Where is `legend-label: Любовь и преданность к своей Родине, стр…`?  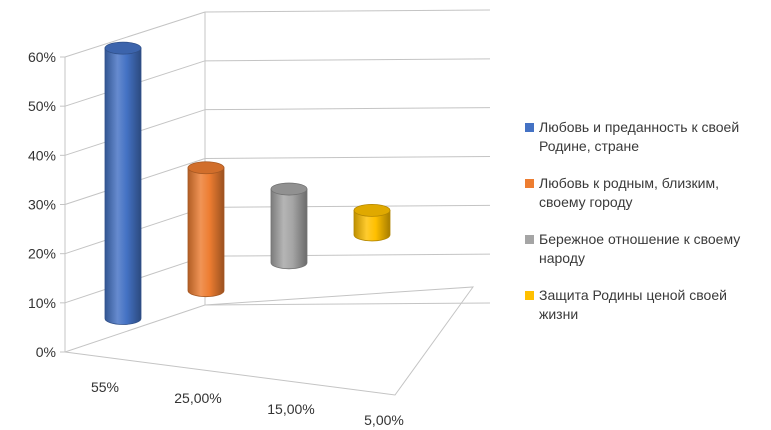
legend-label: Любовь и преданность к своей Родине, стр… is located at coordinates (639, 136).